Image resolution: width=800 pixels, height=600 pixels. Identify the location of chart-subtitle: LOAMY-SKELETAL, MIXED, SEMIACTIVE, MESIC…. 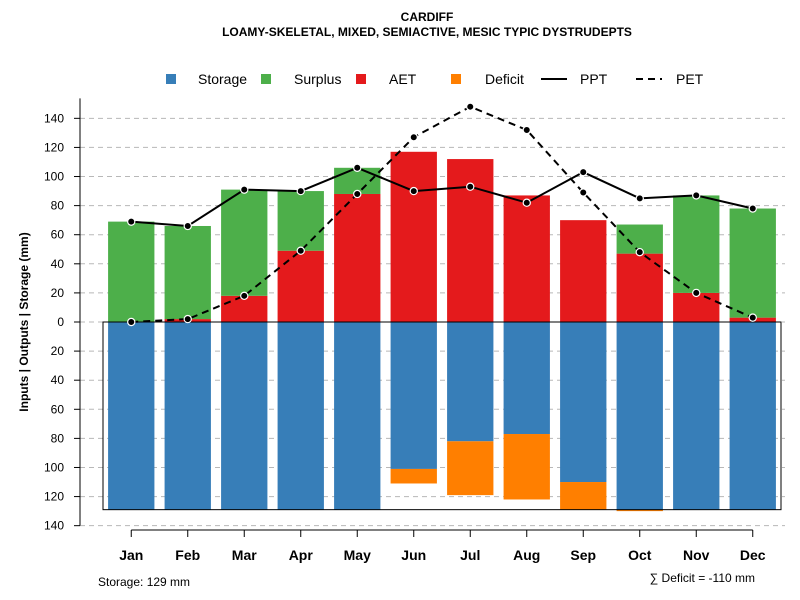
(427, 32).